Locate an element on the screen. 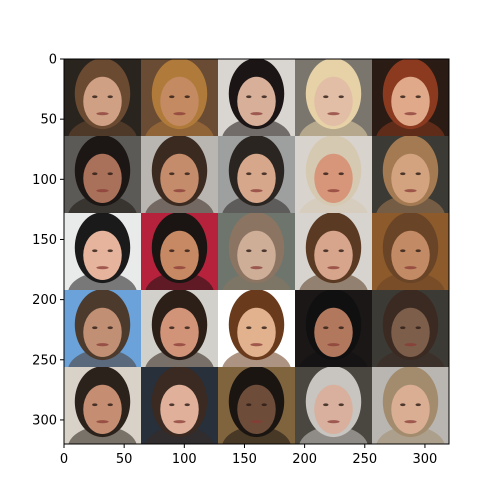  y-tick-label: 250 is located at coordinates (44, 360).